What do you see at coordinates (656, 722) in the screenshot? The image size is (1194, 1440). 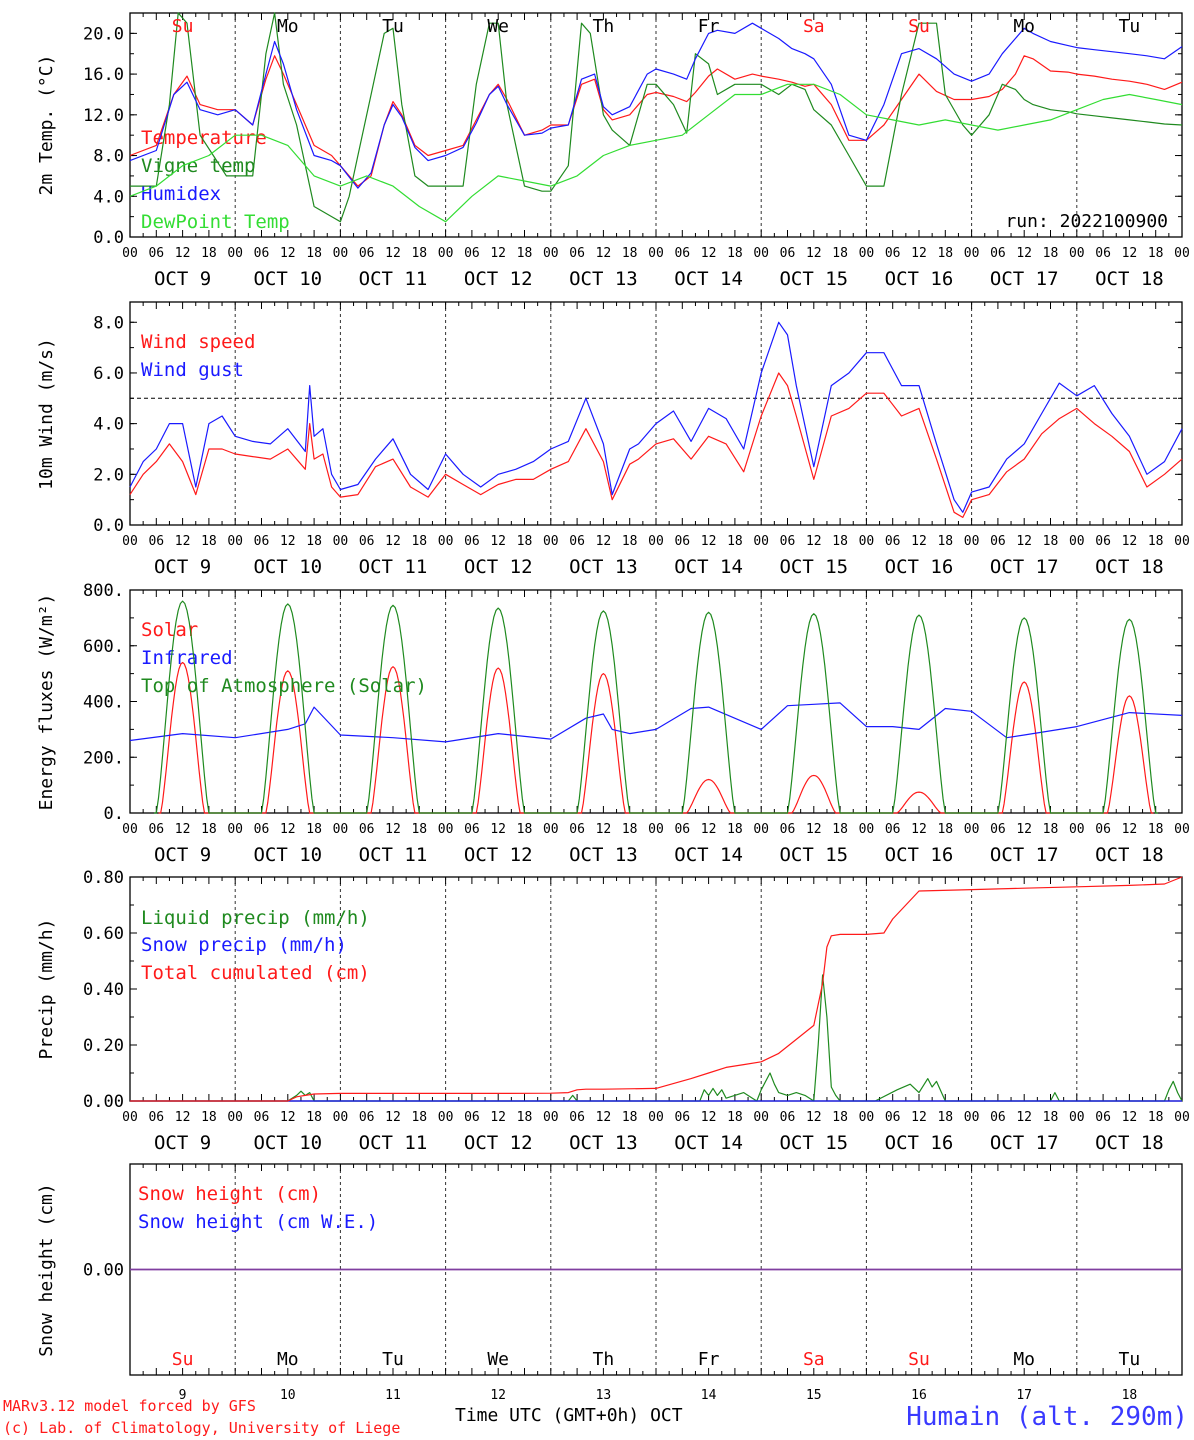 I see `series-line-infrared` at bounding box center [656, 722].